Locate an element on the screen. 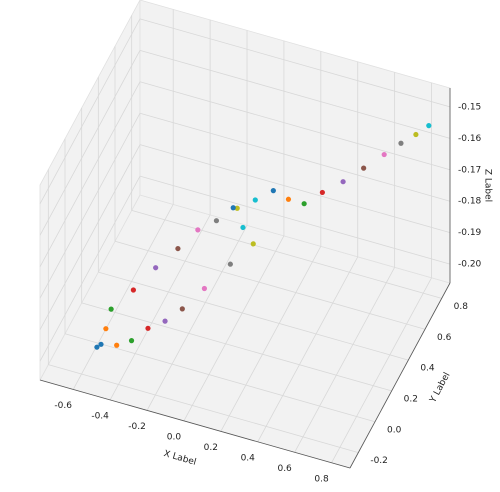 The height and width of the screenshot is (492, 500). z-tick-label: -0.18 is located at coordinates (470, 202).